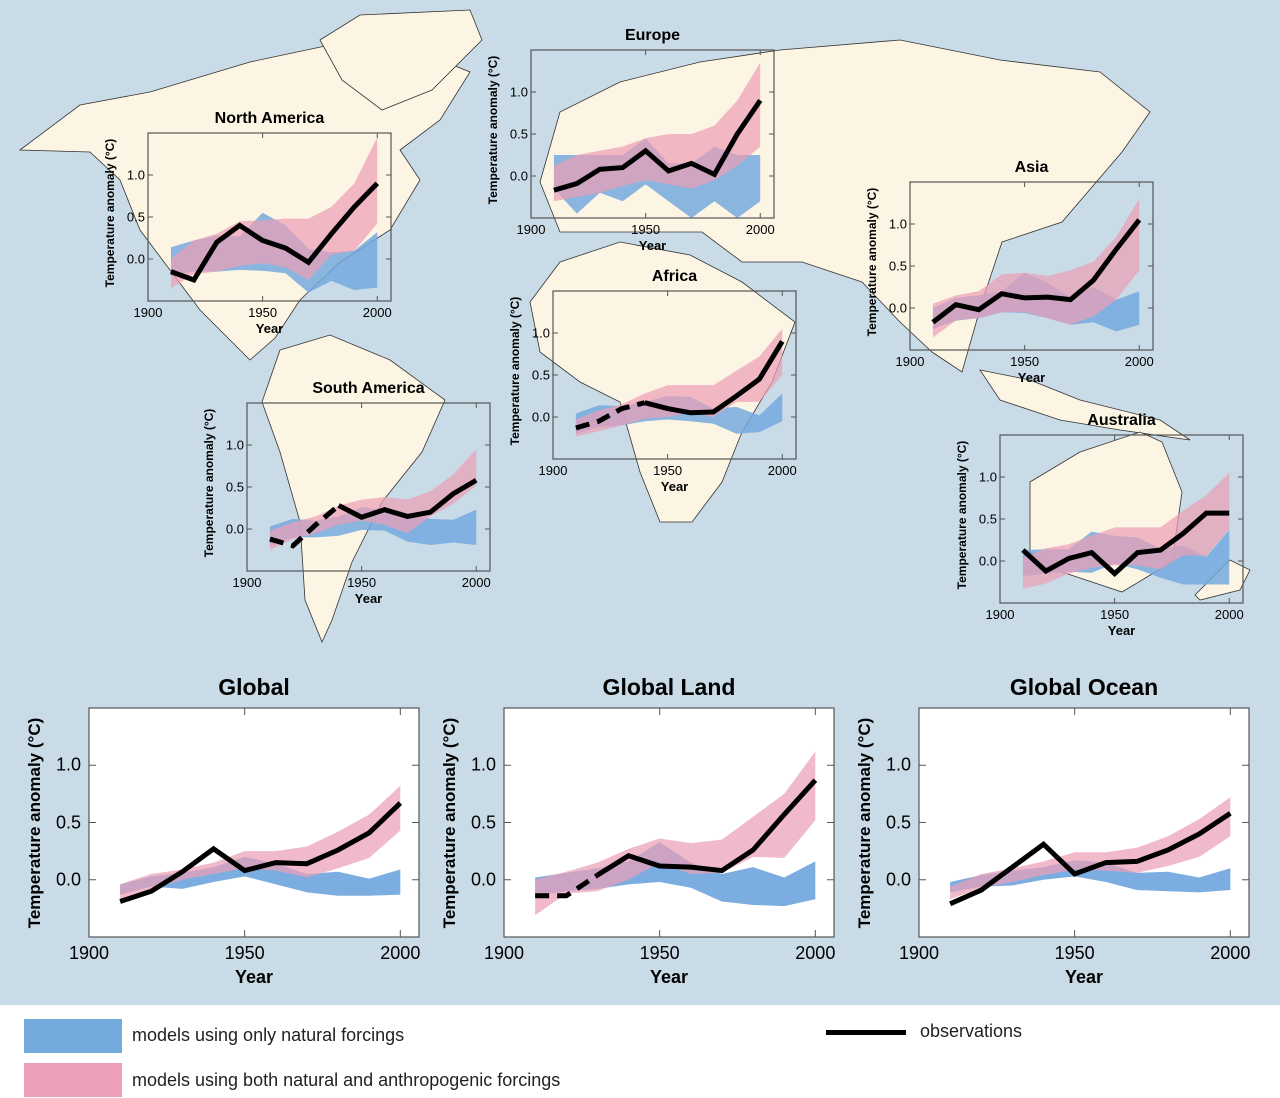 The image size is (1280, 1098). What do you see at coordinates (368, 388) in the screenshot?
I see `chart-title: South America` at bounding box center [368, 388].